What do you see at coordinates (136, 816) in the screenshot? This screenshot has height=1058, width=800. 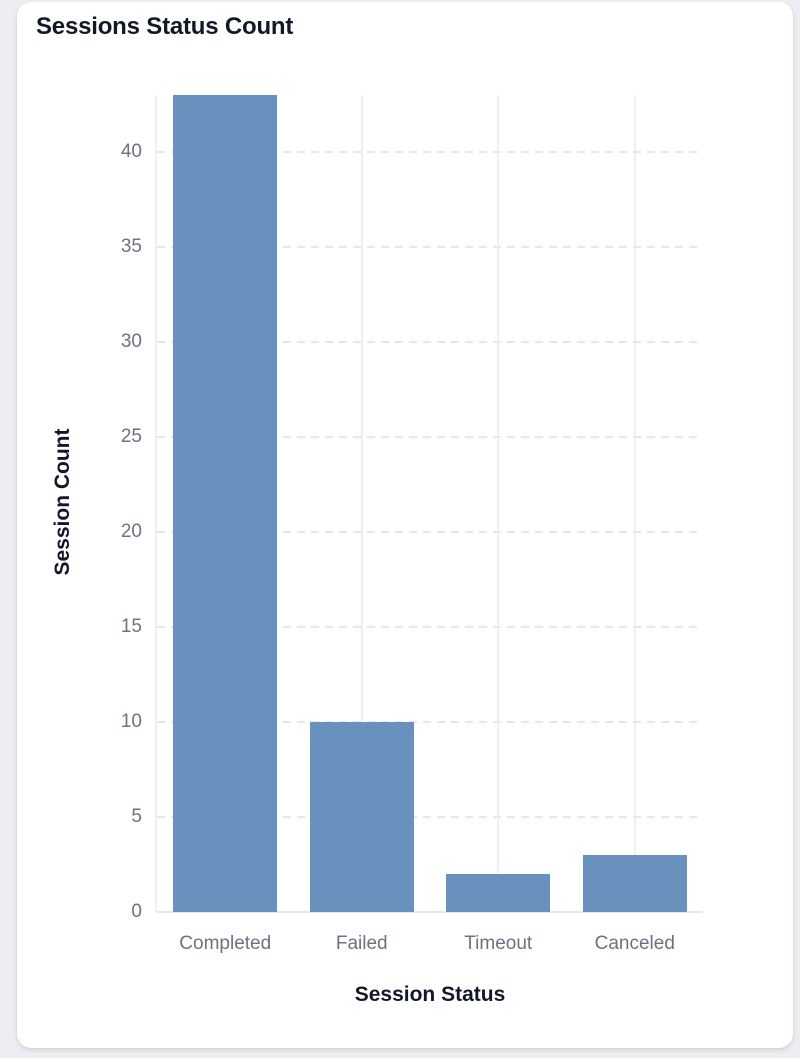 I see `y-tick-label: 5` at bounding box center [136, 816].